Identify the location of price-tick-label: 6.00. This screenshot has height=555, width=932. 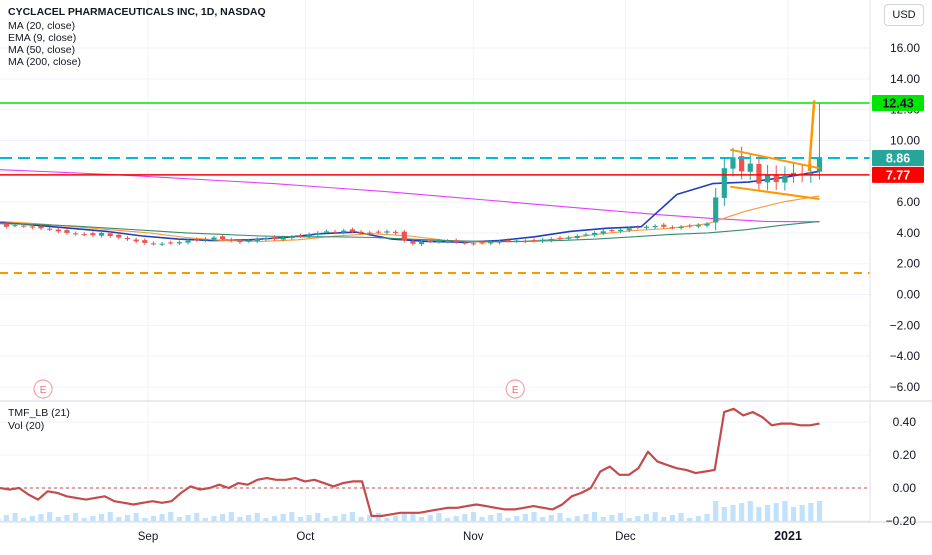
(909, 202).